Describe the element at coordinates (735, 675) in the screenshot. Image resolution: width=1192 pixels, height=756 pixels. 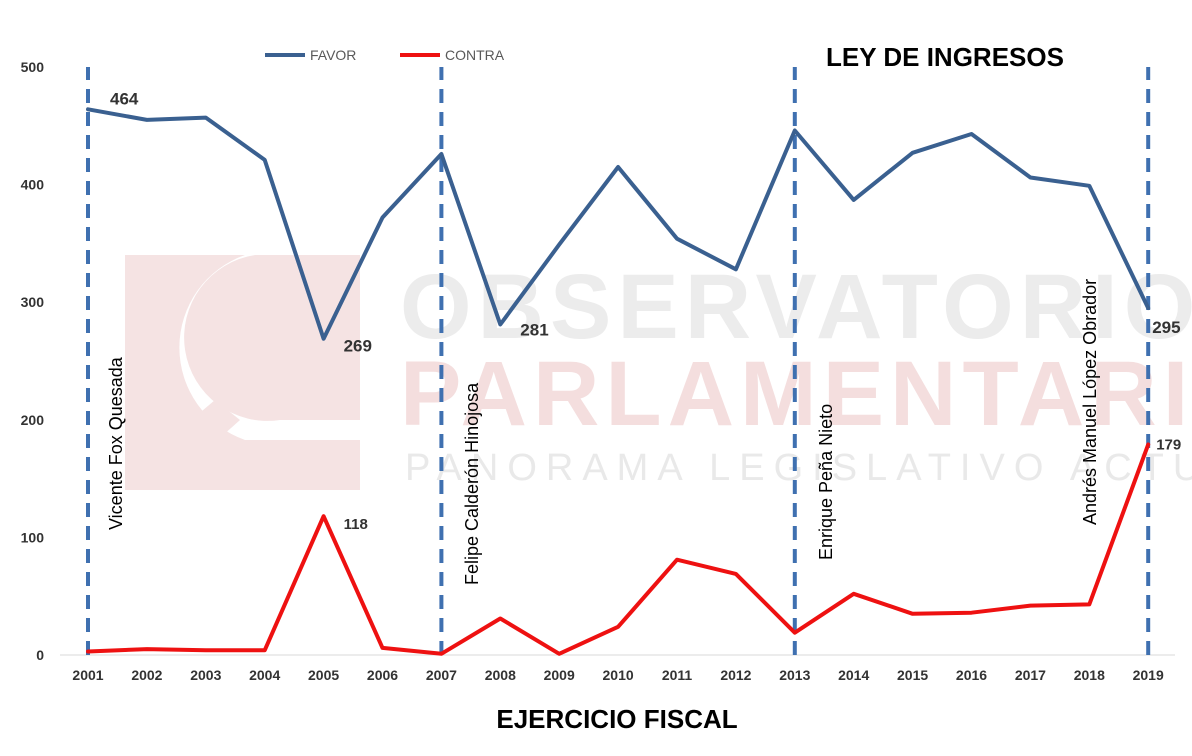
I see `x-tick-label: 2012` at that location.